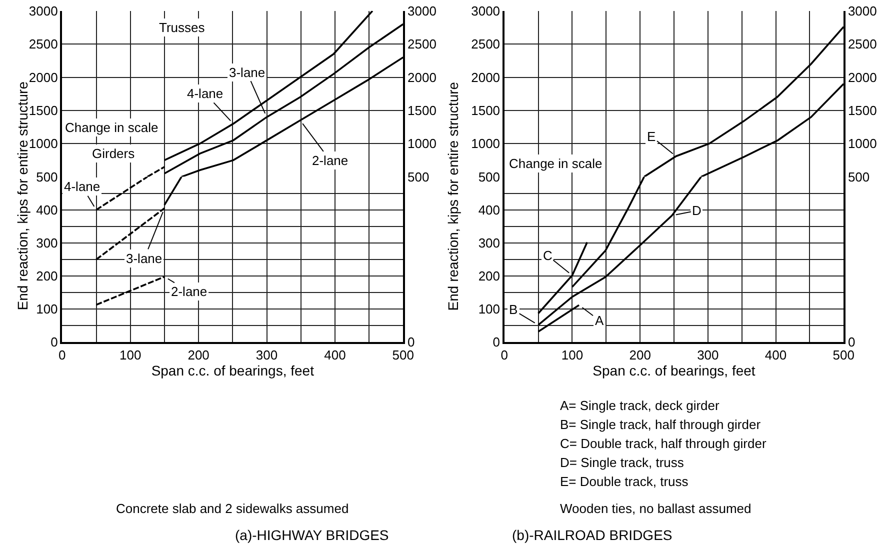 This screenshot has height=544, width=888. I want to click on text: (b)-RAILROAD BRIDGES, so click(592, 535).